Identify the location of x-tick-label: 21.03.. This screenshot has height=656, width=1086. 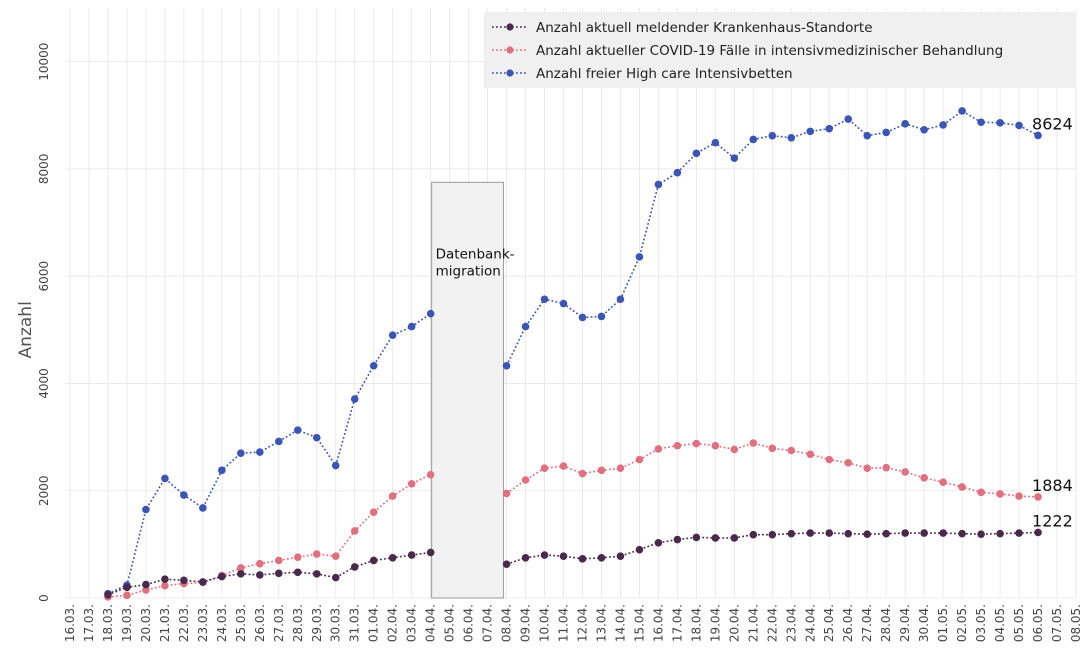
(165, 623).